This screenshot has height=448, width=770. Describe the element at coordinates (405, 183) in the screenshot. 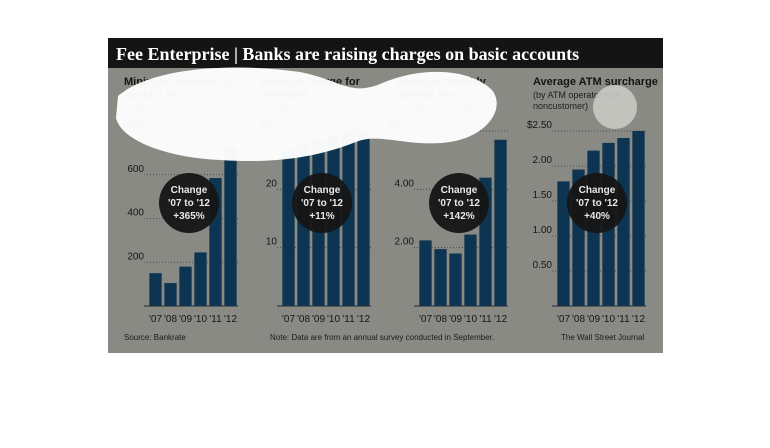

I see `y-tick-label: 4.00` at that location.